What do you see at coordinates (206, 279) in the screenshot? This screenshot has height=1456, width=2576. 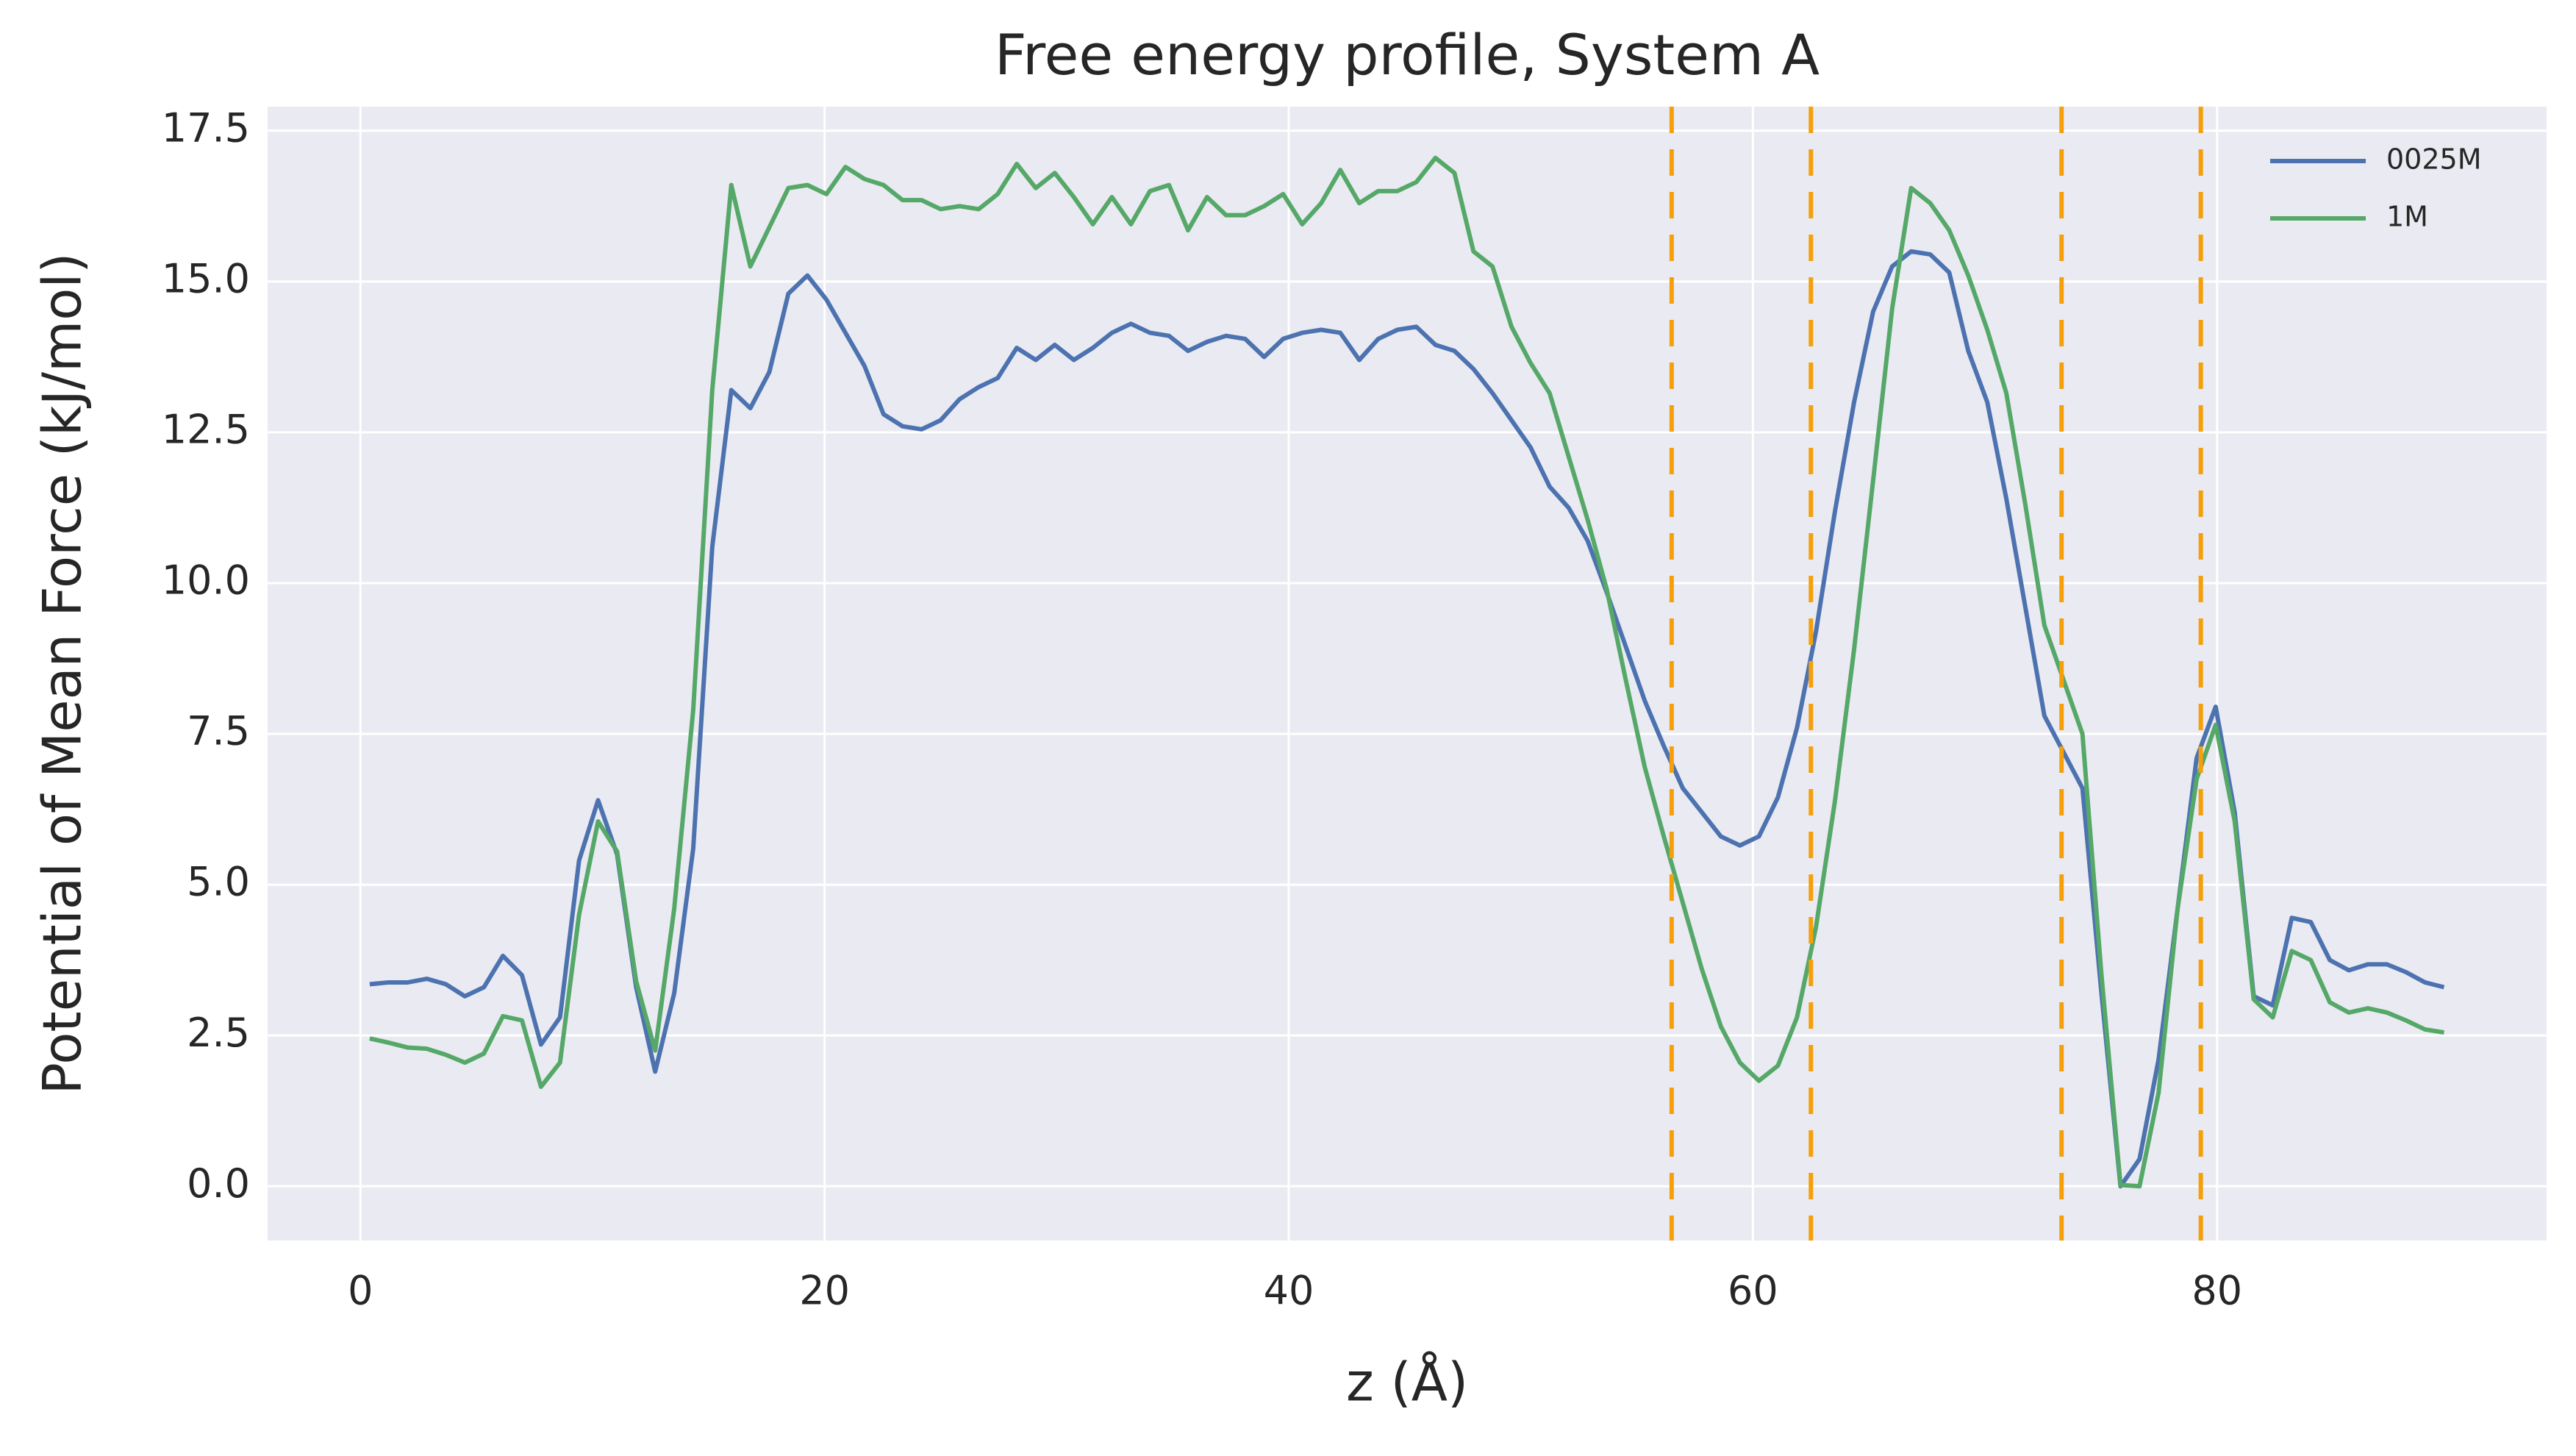 I see `y-tick-label: 15.0` at bounding box center [206, 279].